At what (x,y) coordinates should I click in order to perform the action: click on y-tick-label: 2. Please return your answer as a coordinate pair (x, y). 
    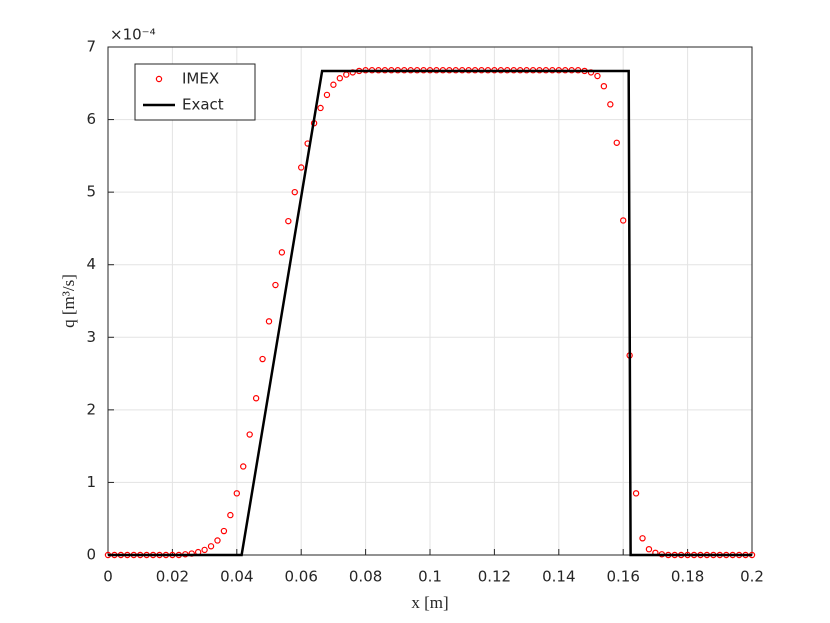
    Looking at the image, I should click on (91, 409).